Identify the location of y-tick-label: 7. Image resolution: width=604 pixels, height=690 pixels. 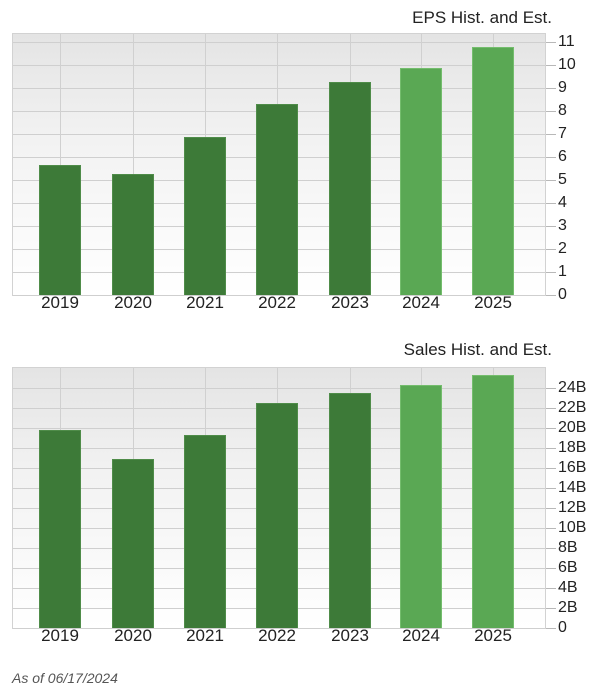
(562, 133).